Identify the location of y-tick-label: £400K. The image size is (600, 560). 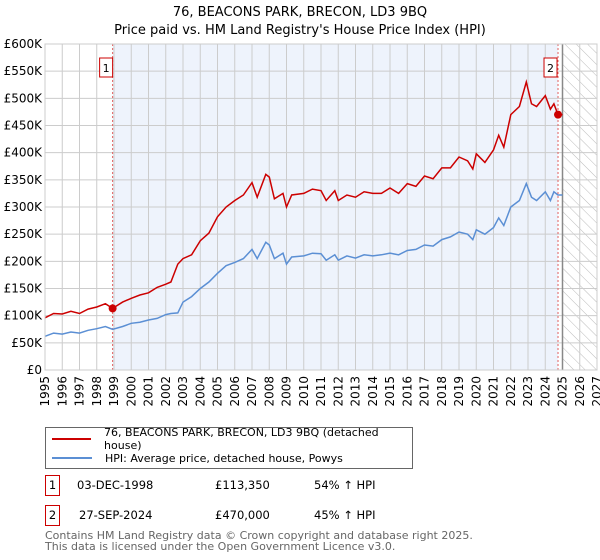
(24, 153).